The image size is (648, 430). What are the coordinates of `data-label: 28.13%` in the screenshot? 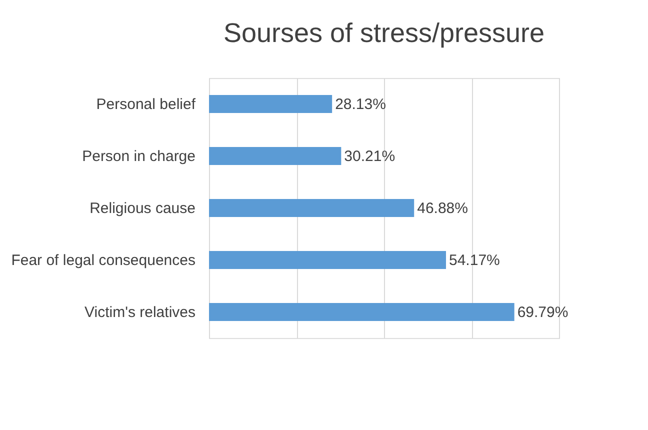 It's located at (360, 104).